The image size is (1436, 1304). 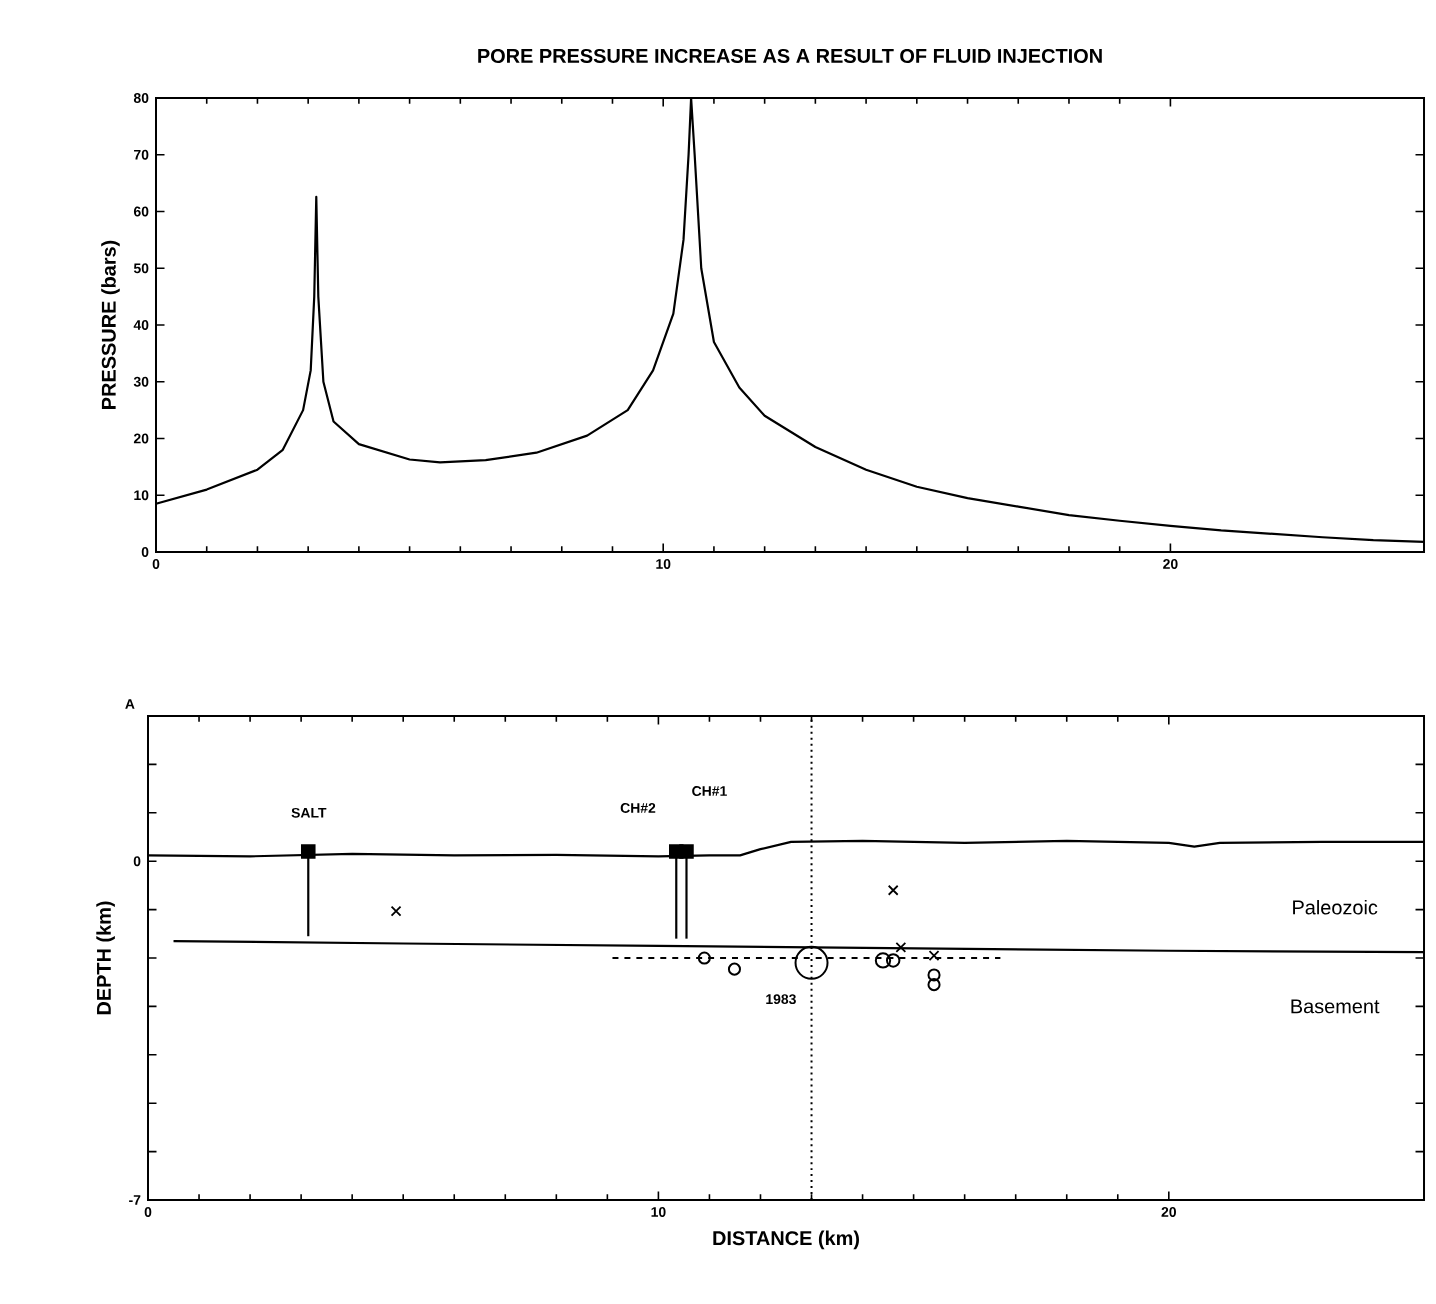 What do you see at coordinates (1335, 907) in the screenshot?
I see `annotation: Paleozoic` at bounding box center [1335, 907].